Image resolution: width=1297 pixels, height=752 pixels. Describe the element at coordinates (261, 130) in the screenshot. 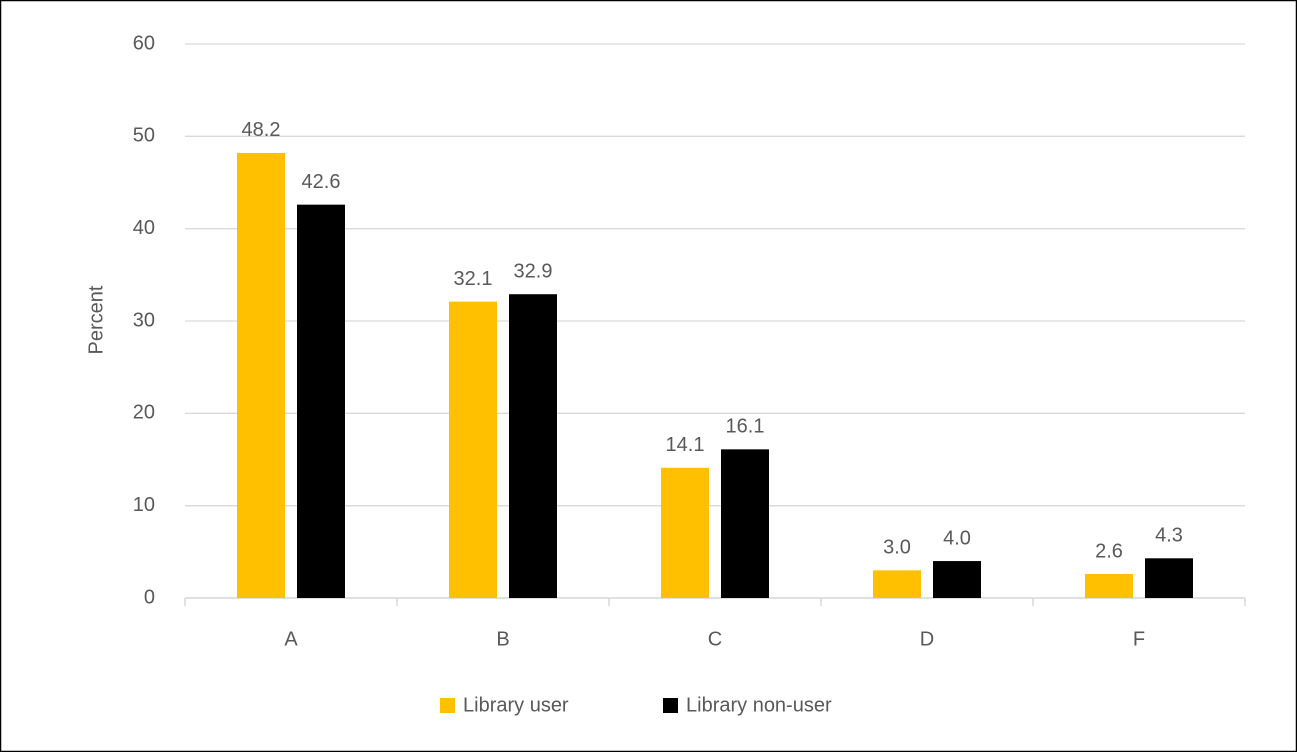

I see `data-label: 48.2` at that location.